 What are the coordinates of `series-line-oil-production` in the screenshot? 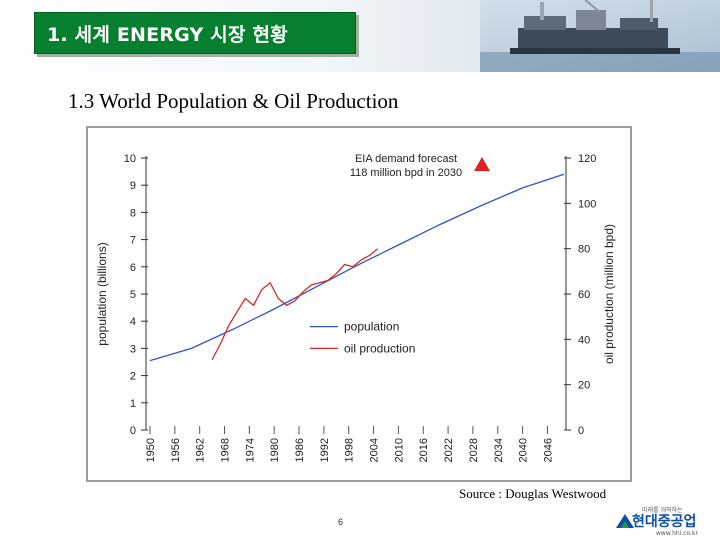 It's located at (295, 304).